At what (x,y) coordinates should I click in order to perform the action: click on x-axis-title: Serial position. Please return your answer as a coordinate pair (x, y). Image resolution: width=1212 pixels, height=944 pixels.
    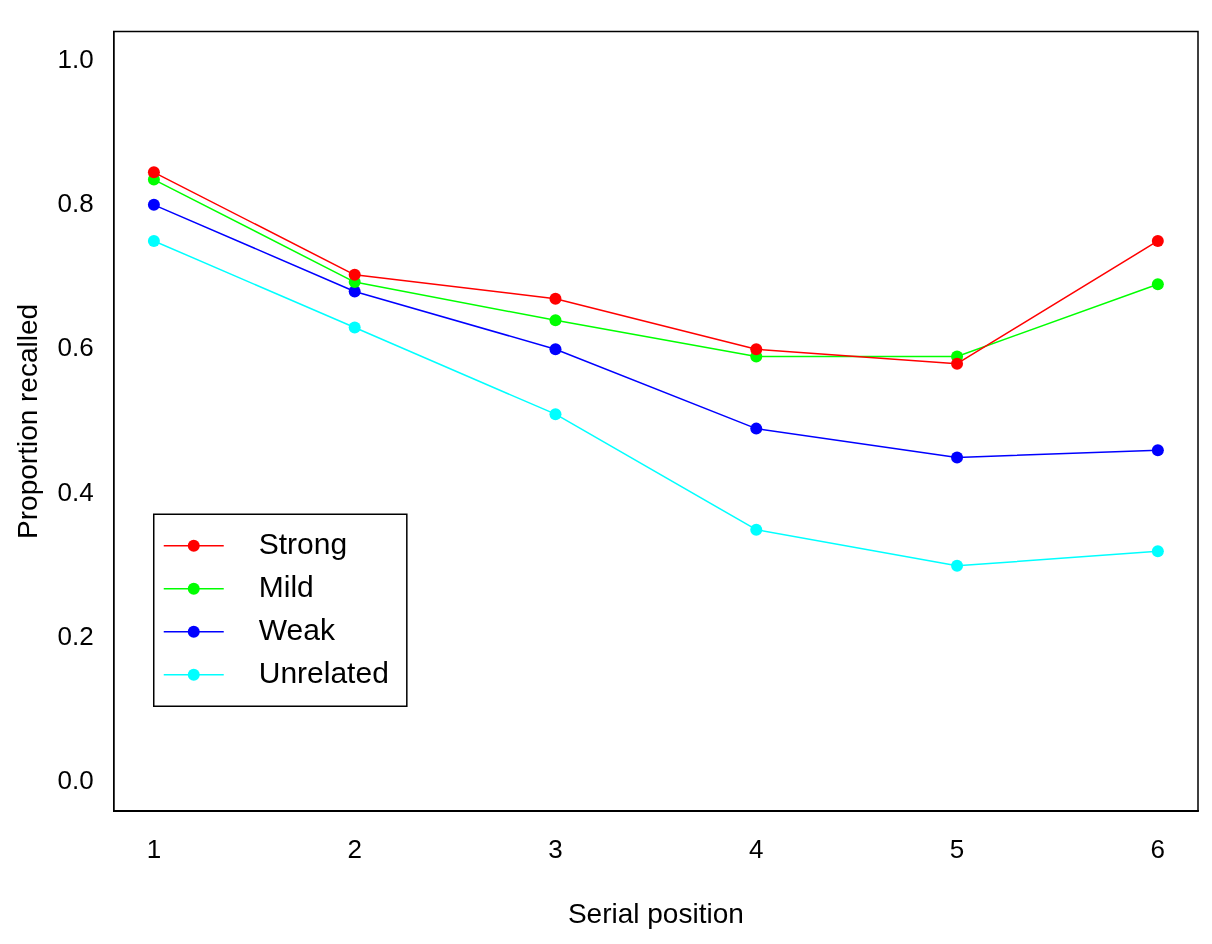
    Looking at the image, I should click on (655, 913).